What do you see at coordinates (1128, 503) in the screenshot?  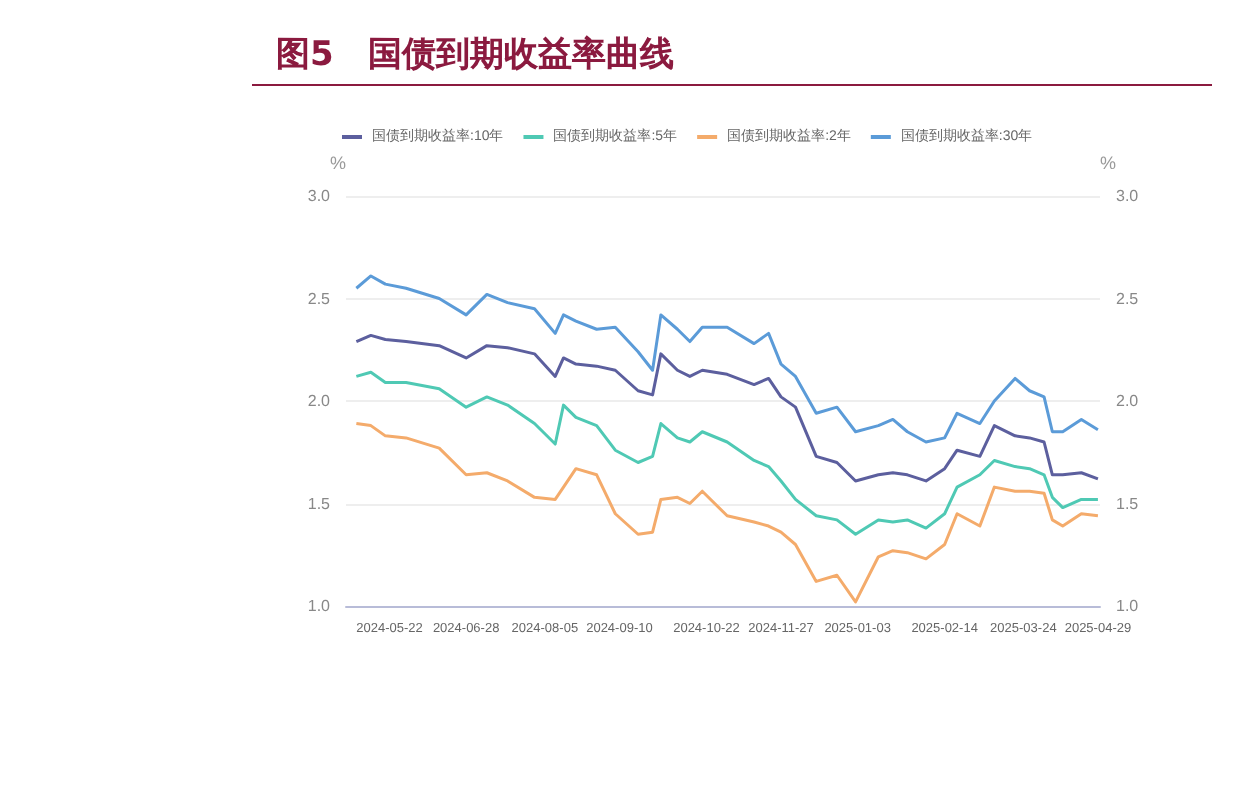 I see `y2-tick-label: 1.5` at bounding box center [1128, 503].